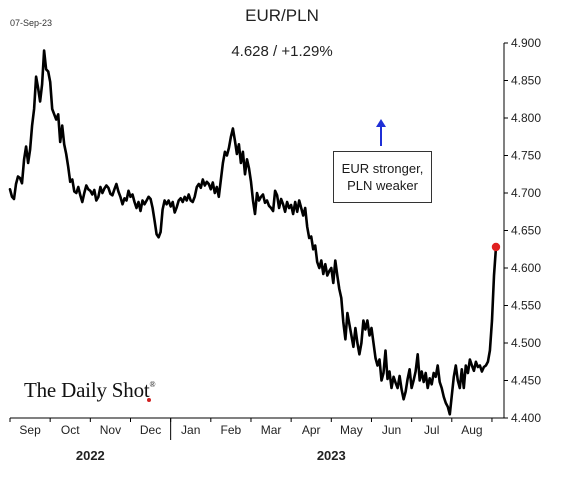 The image size is (564, 480). Describe the element at coordinates (526, 118) in the screenshot. I see `y-tick-label: 4.800` at that location.